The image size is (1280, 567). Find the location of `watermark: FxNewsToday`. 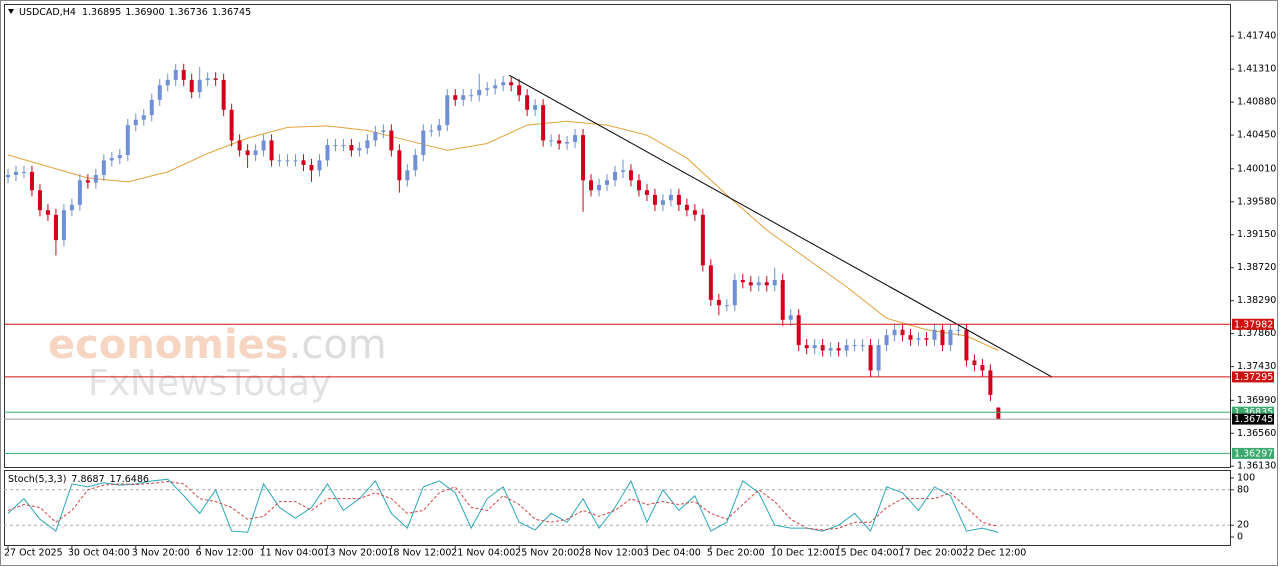

watermark: FxNewsToday is located at coordinates (209, 383).